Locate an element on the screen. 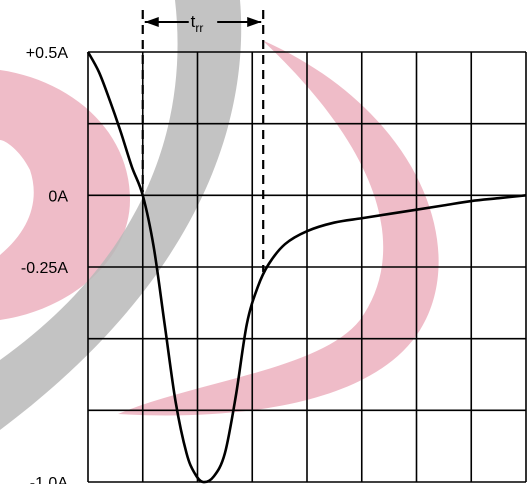 This screenshot has height=484, width=528. trr-arrow-right-head is located at coordinates (254, 22).